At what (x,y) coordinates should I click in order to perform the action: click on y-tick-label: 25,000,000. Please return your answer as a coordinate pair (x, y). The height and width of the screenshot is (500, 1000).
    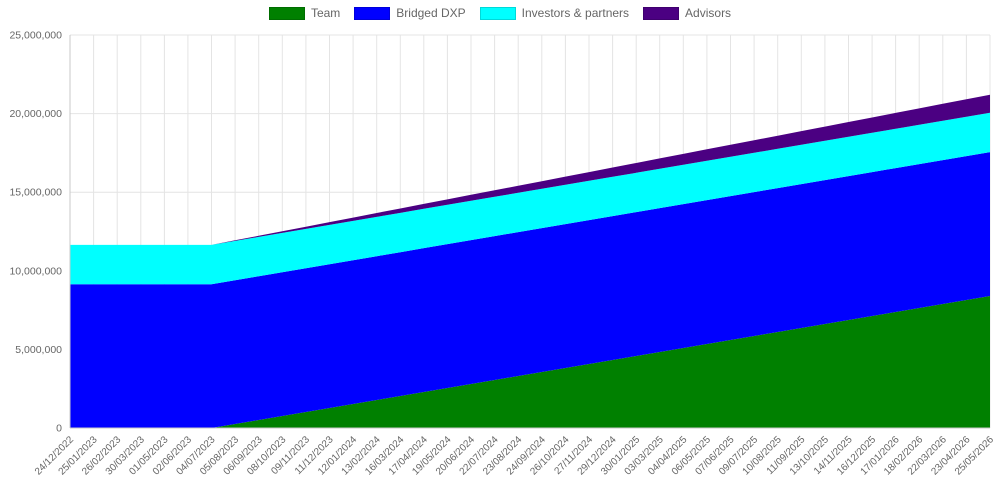
    Looking at the image, I should click on (35, 36).